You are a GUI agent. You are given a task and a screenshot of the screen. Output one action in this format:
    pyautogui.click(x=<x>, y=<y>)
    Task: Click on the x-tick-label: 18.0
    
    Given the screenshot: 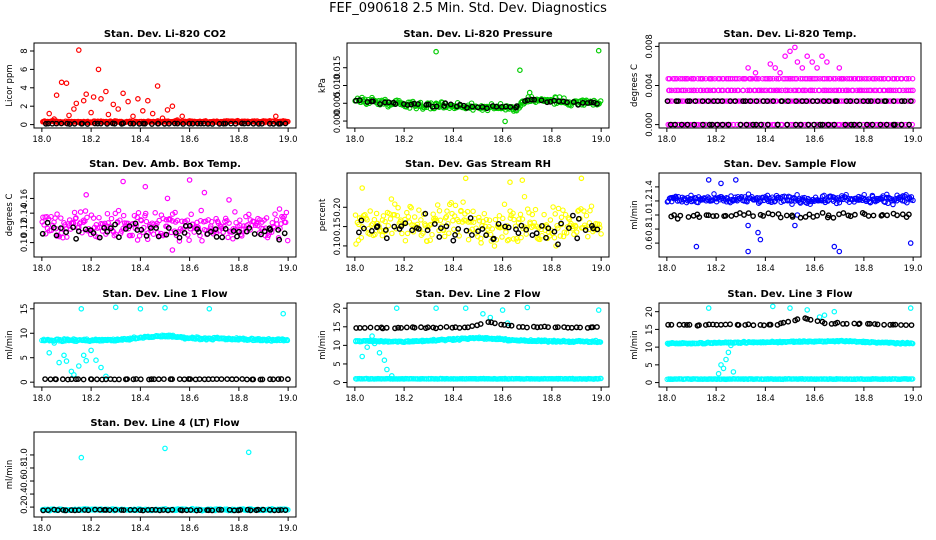 What is the action you would take?
    pyautogui.click(x=354, y=399)
    